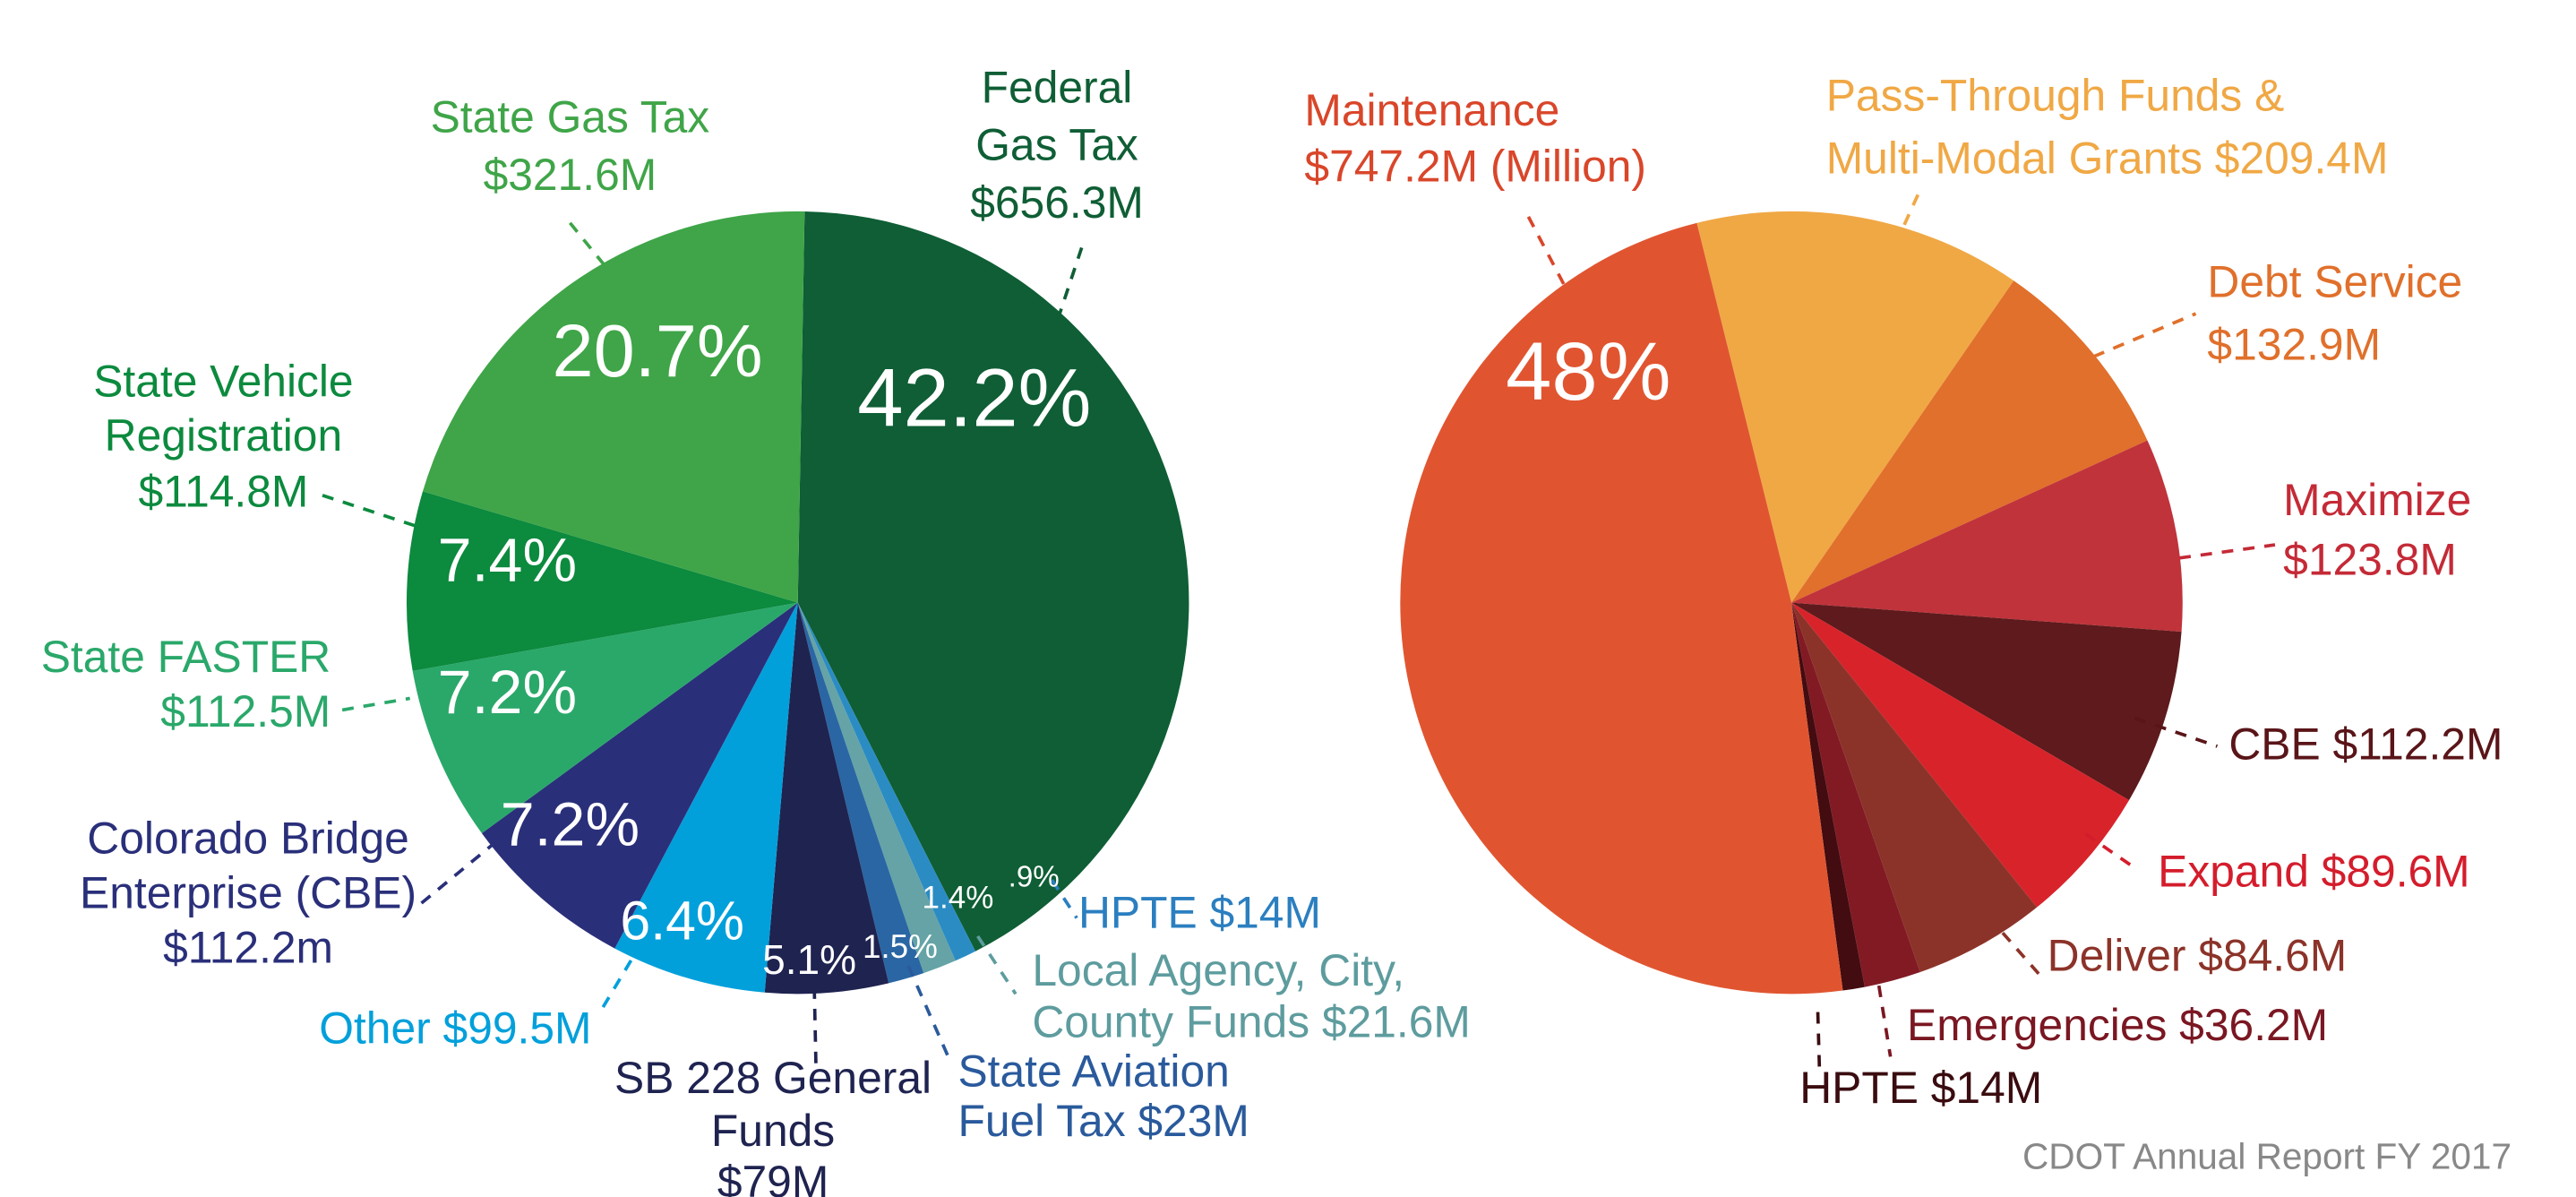 This screenshot has width=2576, height=1197. I want to click on slice-label: Maintenance, so click(1431, 110).